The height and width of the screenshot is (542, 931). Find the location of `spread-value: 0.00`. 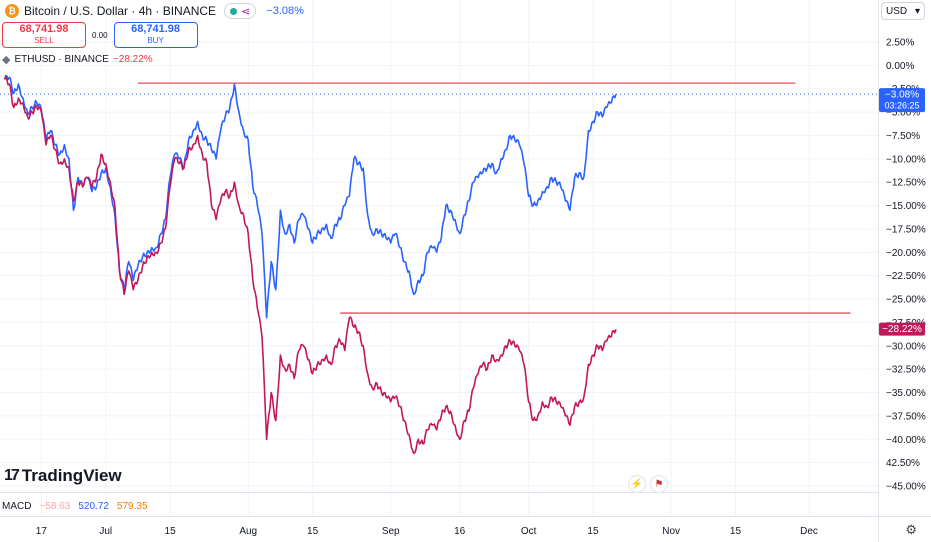

spread-value: 0.00 is located at coordinates (100, 35).